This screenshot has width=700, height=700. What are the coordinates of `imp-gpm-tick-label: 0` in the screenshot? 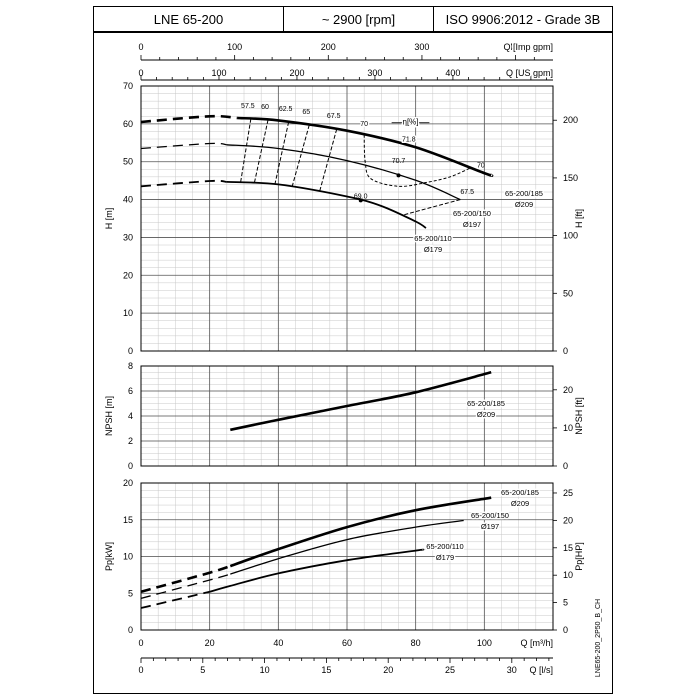 It's located at (140, 47).